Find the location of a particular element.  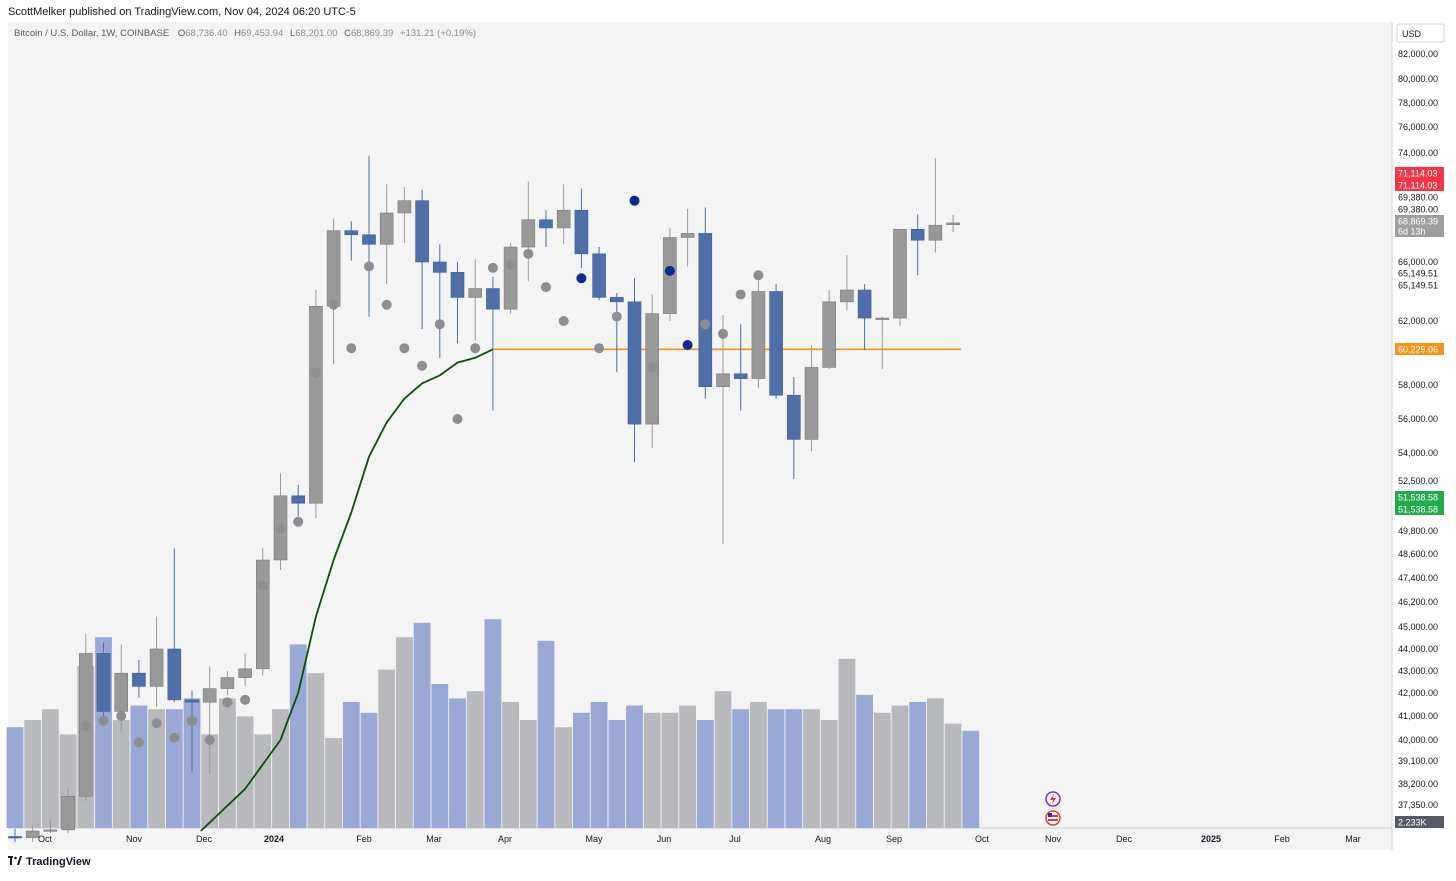

price-tag: 69,380.00 is located at coordinates (1419, 197).